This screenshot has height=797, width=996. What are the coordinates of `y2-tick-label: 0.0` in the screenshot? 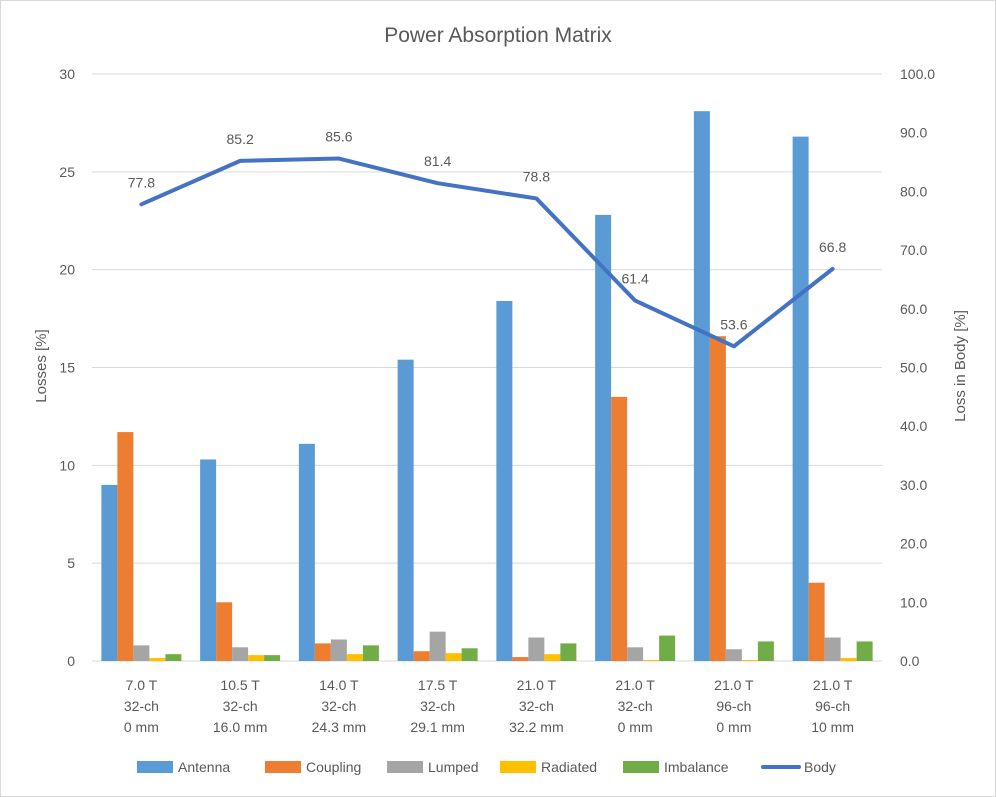 It's located at (910, 661).